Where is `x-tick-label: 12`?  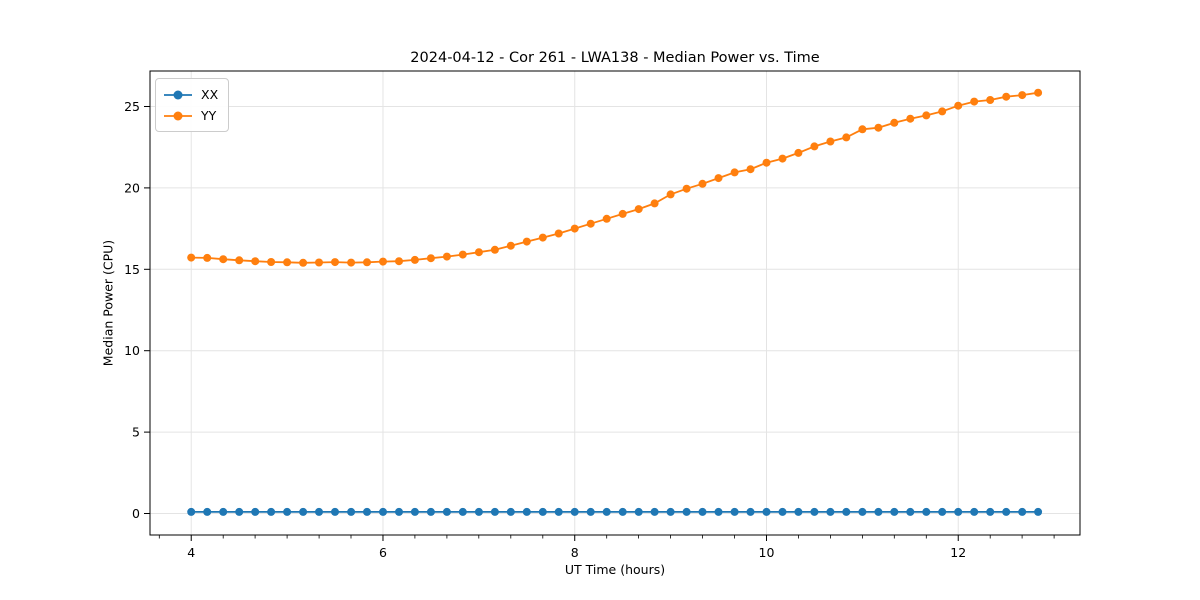 x-tick-label: 12 is located at coordinates (958, 552).